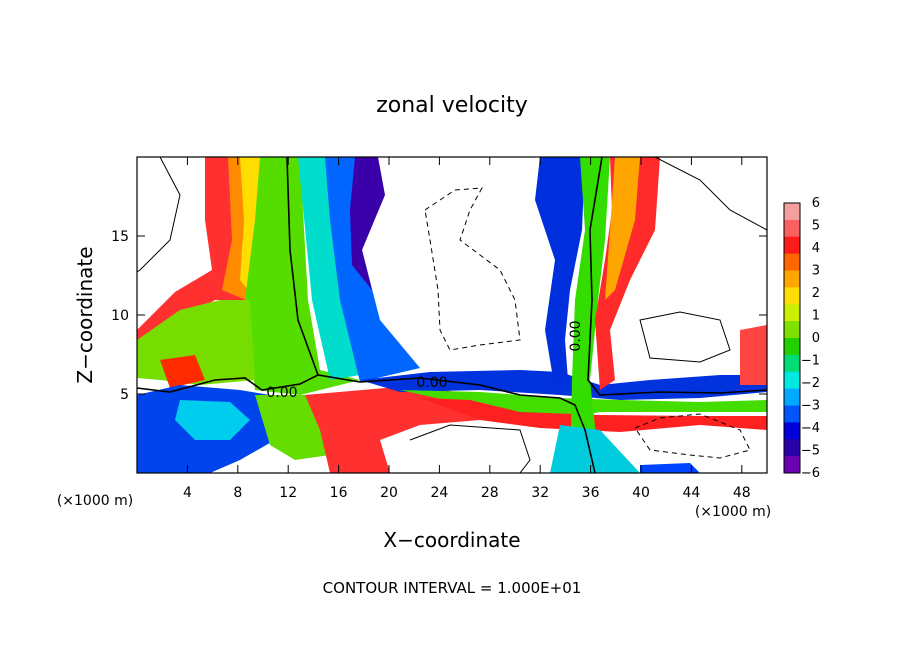  I want to click on y-tick-label: 15, so click(120, 237).